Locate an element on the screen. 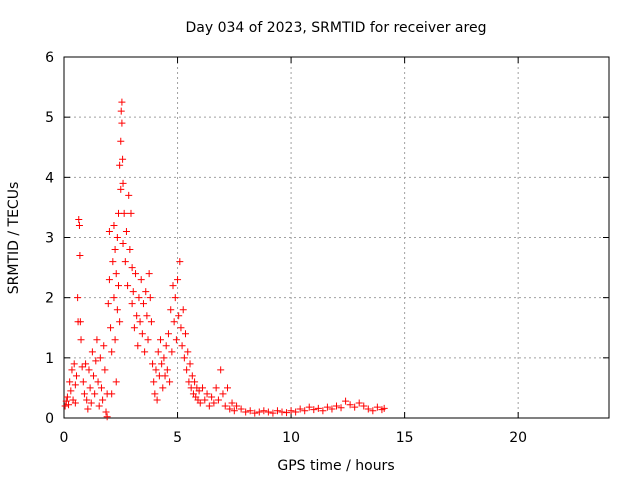 The height and width of the screenshot is (480, 640). y-tick-label: 0 is located at coordinates (49, 419).